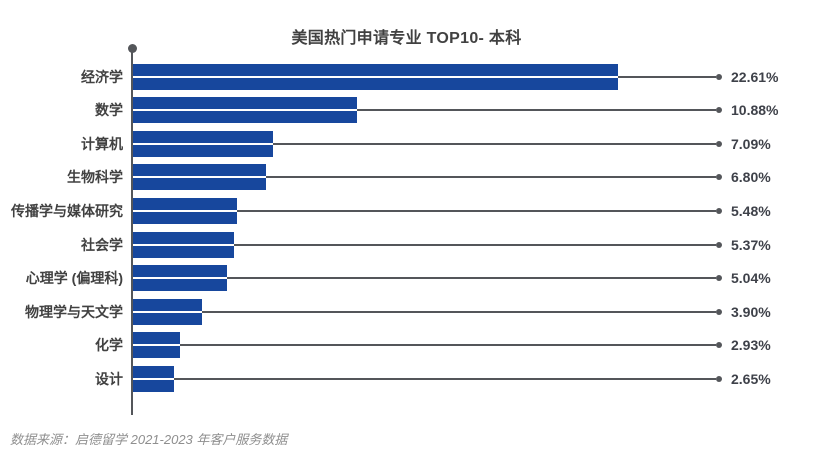 This screenshot has width=813, height=457. What do you see at coordinates (751, 177) in the screenshot?
I see `value-label: 6.80%` at bounding box center [751, 177].